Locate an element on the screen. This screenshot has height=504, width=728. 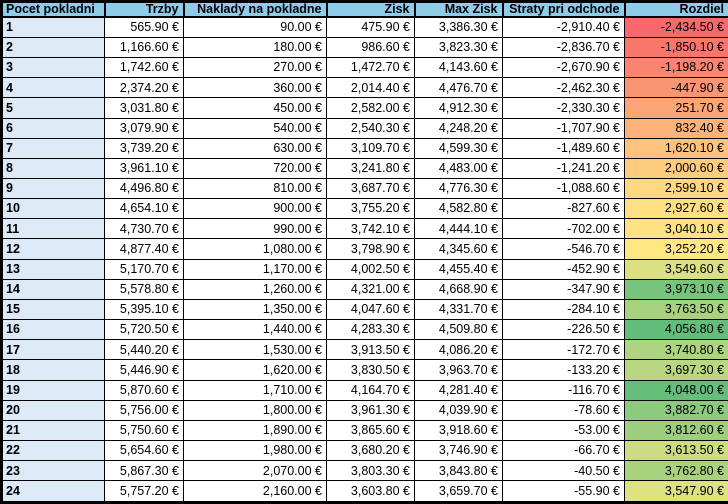
cell-pocet-pokladni: 1 is located at coordinates (53, 27).